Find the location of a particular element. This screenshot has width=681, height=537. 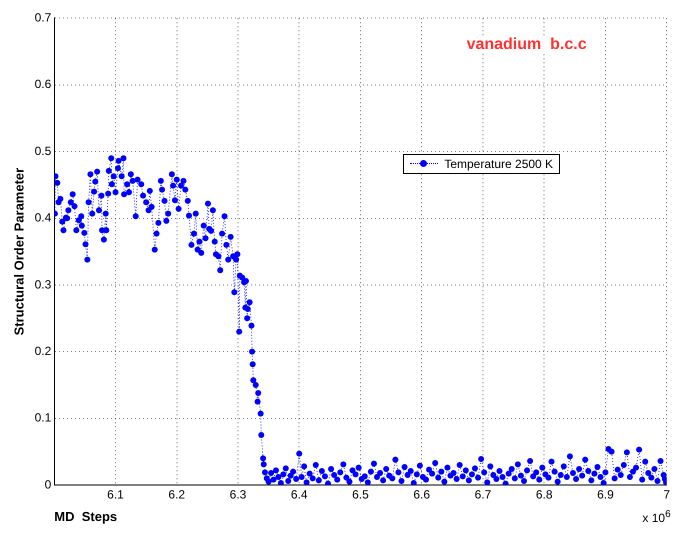

x-tick-label: 6.8 is located at coordinates (544, 495).